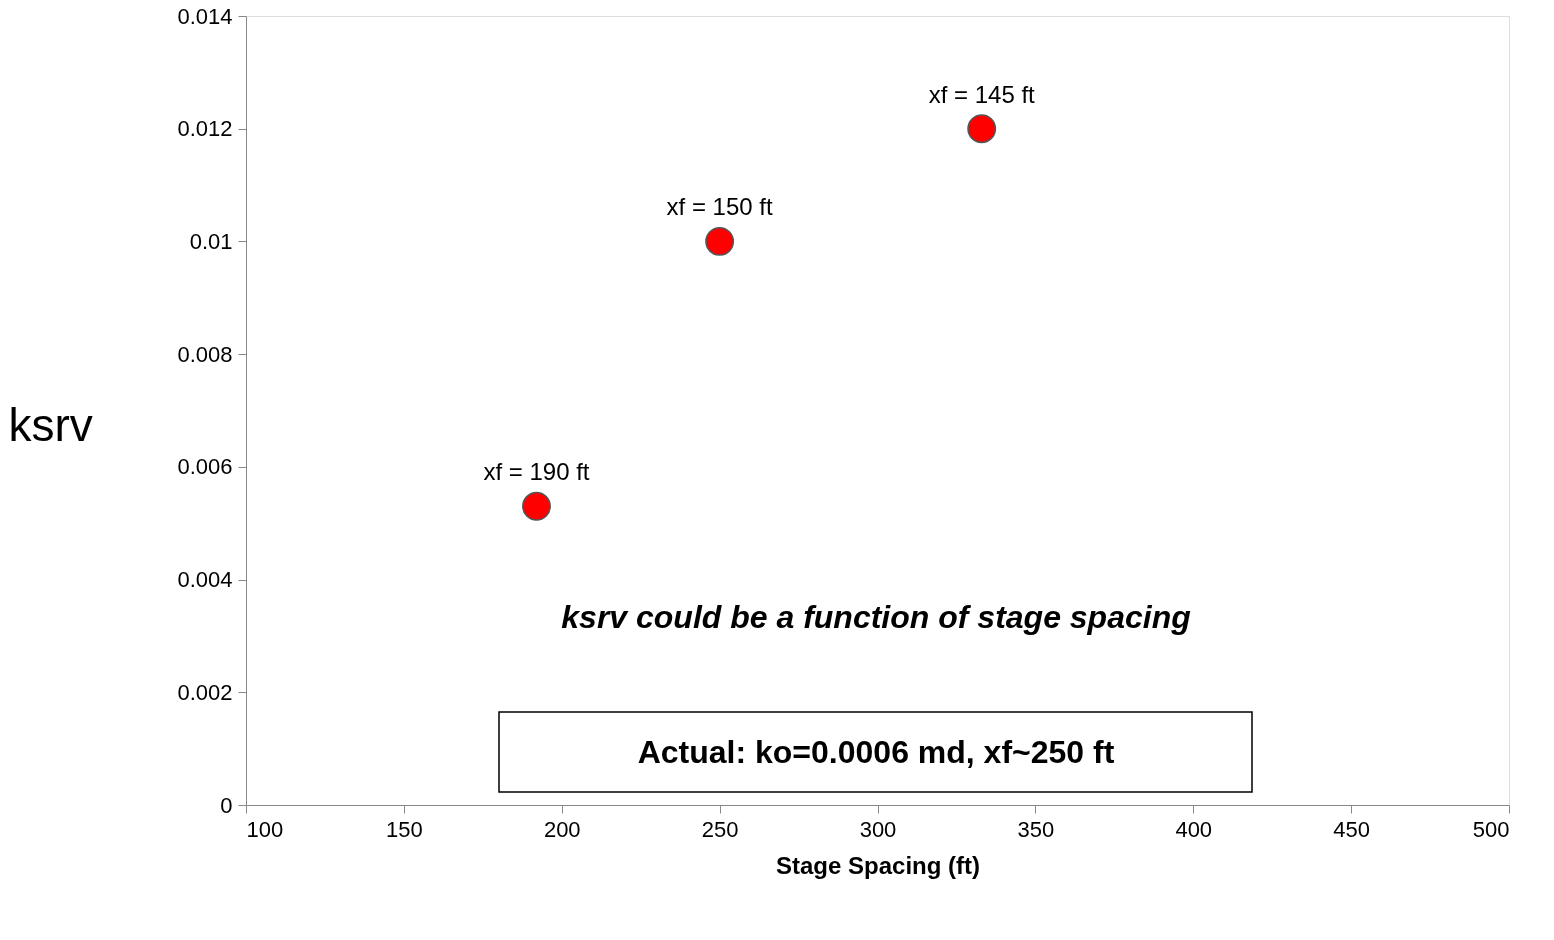 The image size is (1554, 940). I want to click on x-tick-label: 100, so click(265, 829).